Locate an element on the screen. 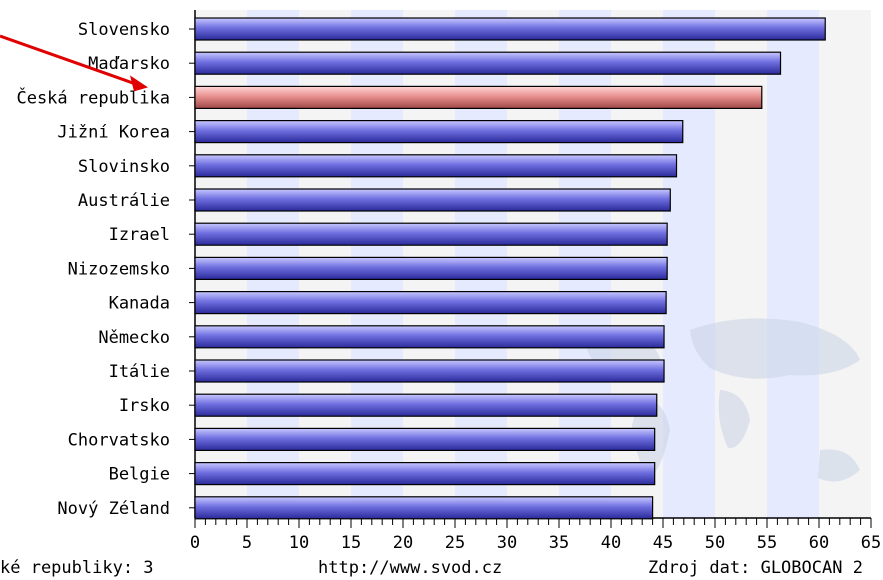  highlight-arrow is located at coordinates (74, 63).